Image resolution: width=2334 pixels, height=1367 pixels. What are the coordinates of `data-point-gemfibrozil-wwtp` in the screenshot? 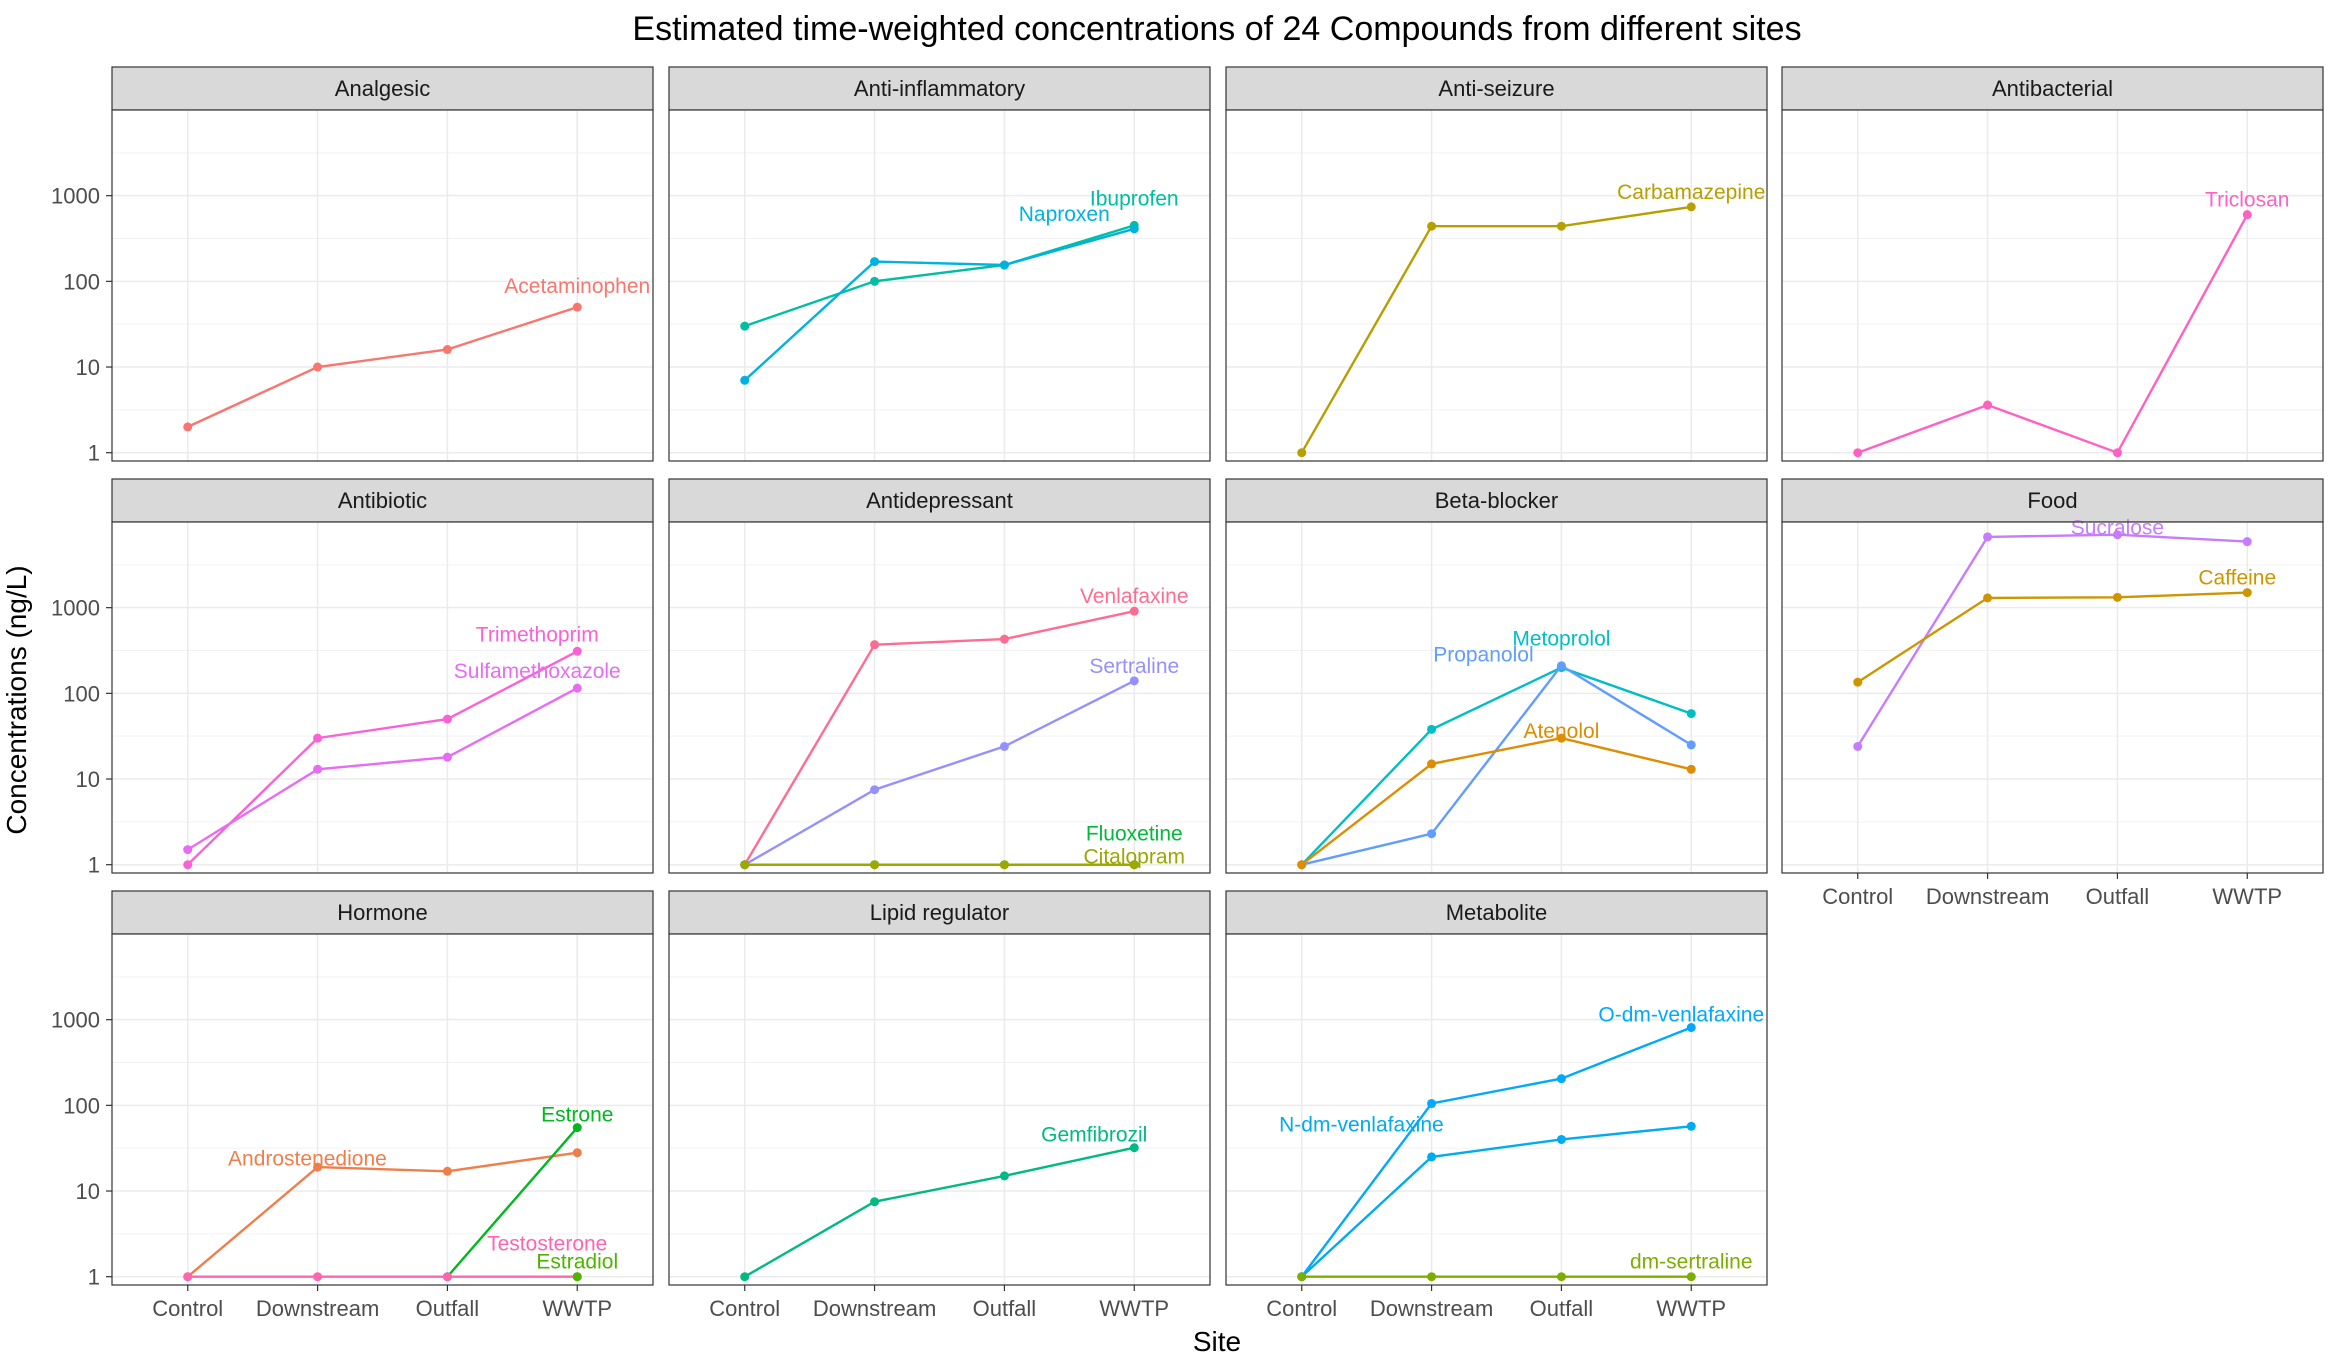 It's located at (1134, 1148).